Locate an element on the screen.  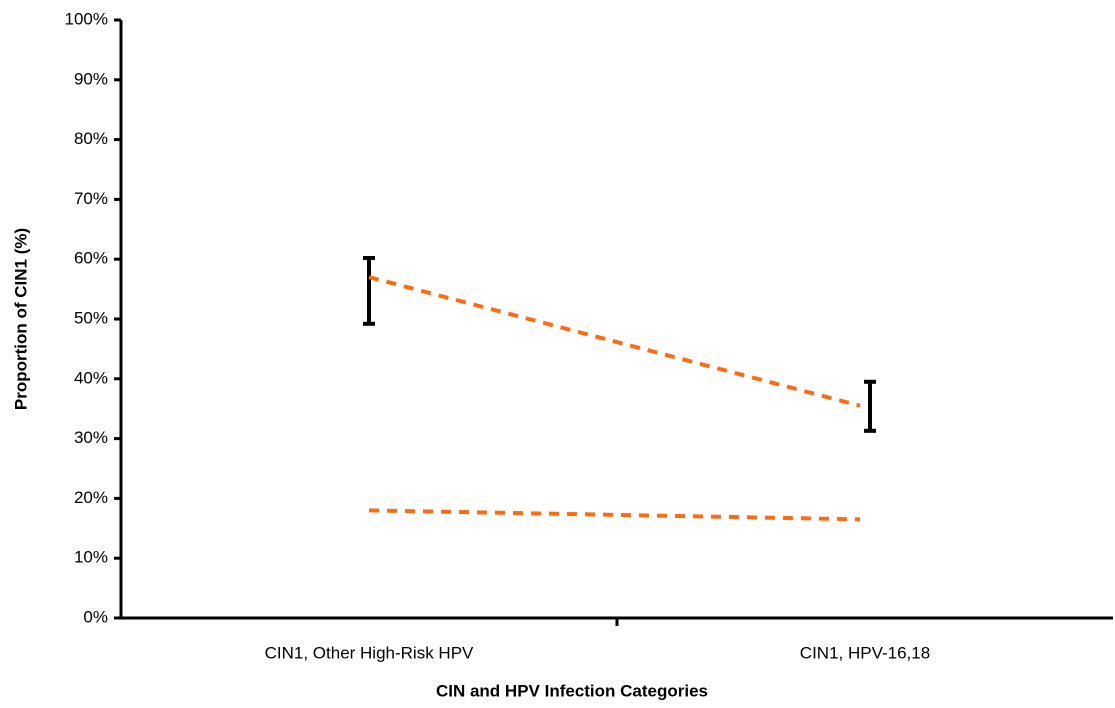
y-tick-label: 50% is located at coordinates (91, 317).